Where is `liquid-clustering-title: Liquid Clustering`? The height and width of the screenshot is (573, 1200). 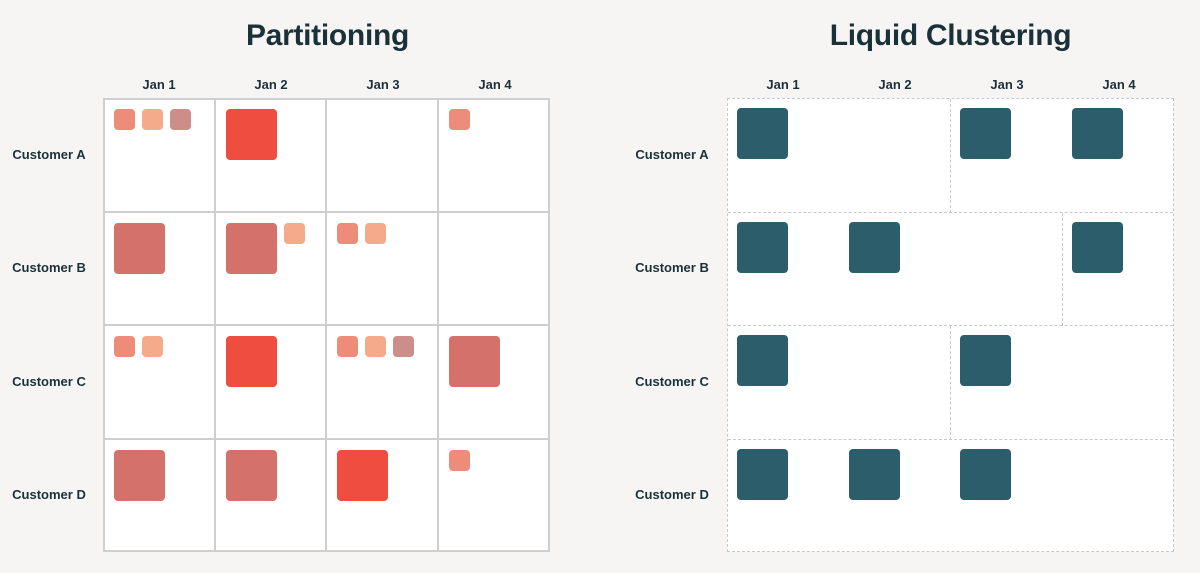 liquid-clustering-title: Liquid Clustering is located at coordinates (950, 35).